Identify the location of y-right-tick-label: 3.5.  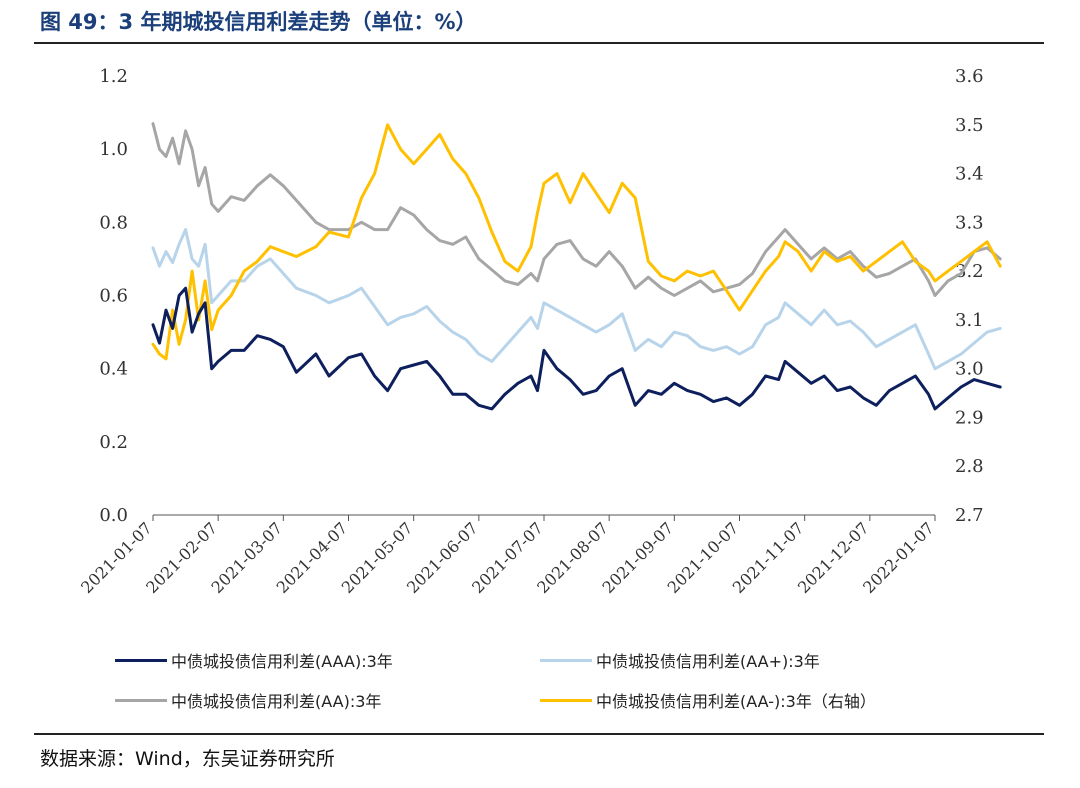
(969, 125).